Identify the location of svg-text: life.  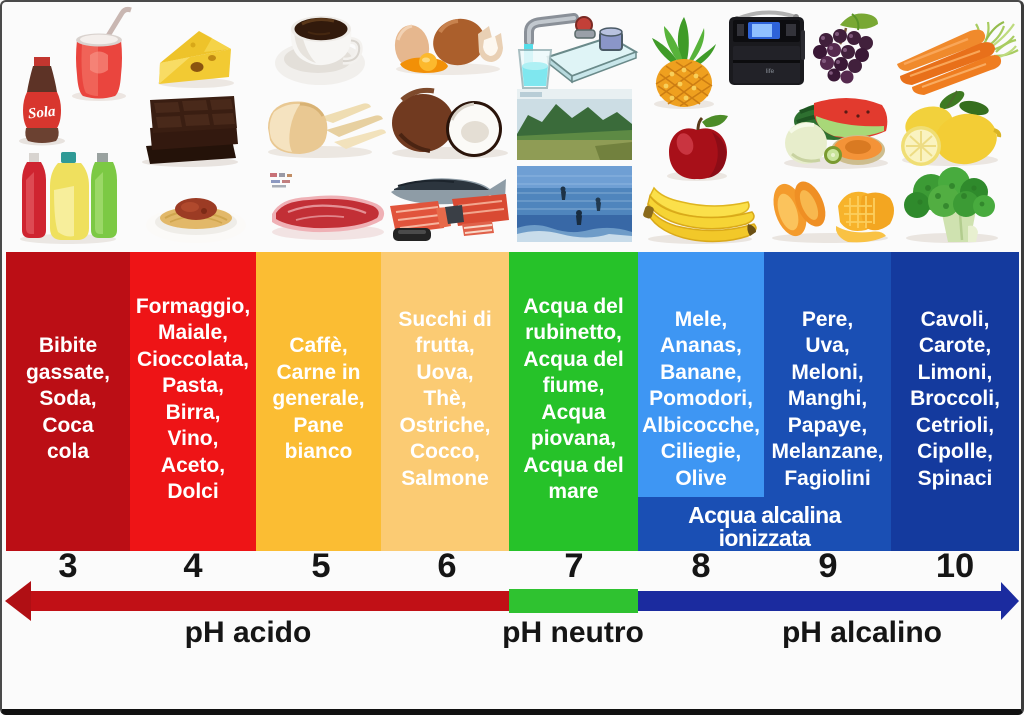
(770, 71).